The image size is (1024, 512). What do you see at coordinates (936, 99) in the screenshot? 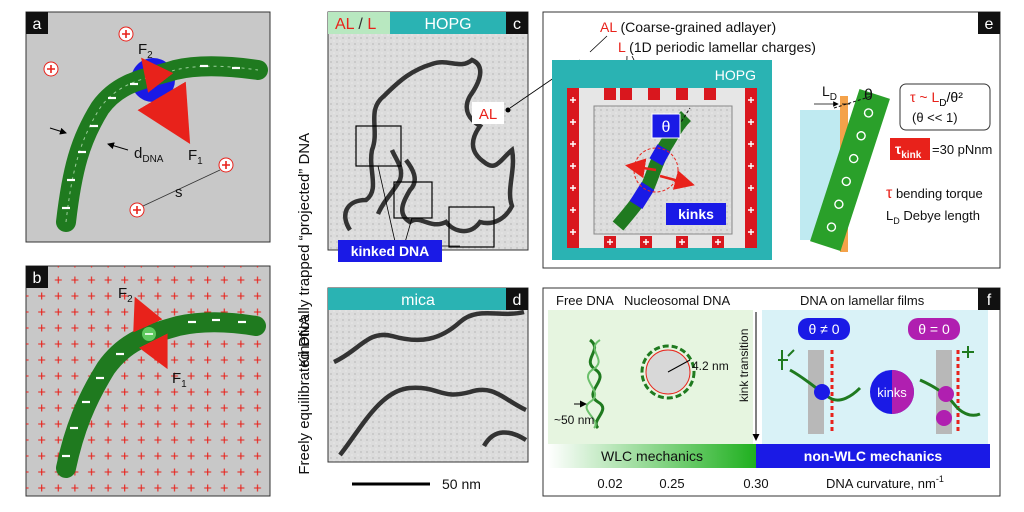
I see `tau-formula: τ ~ LD/θ²` at bounding box center [936, 99].